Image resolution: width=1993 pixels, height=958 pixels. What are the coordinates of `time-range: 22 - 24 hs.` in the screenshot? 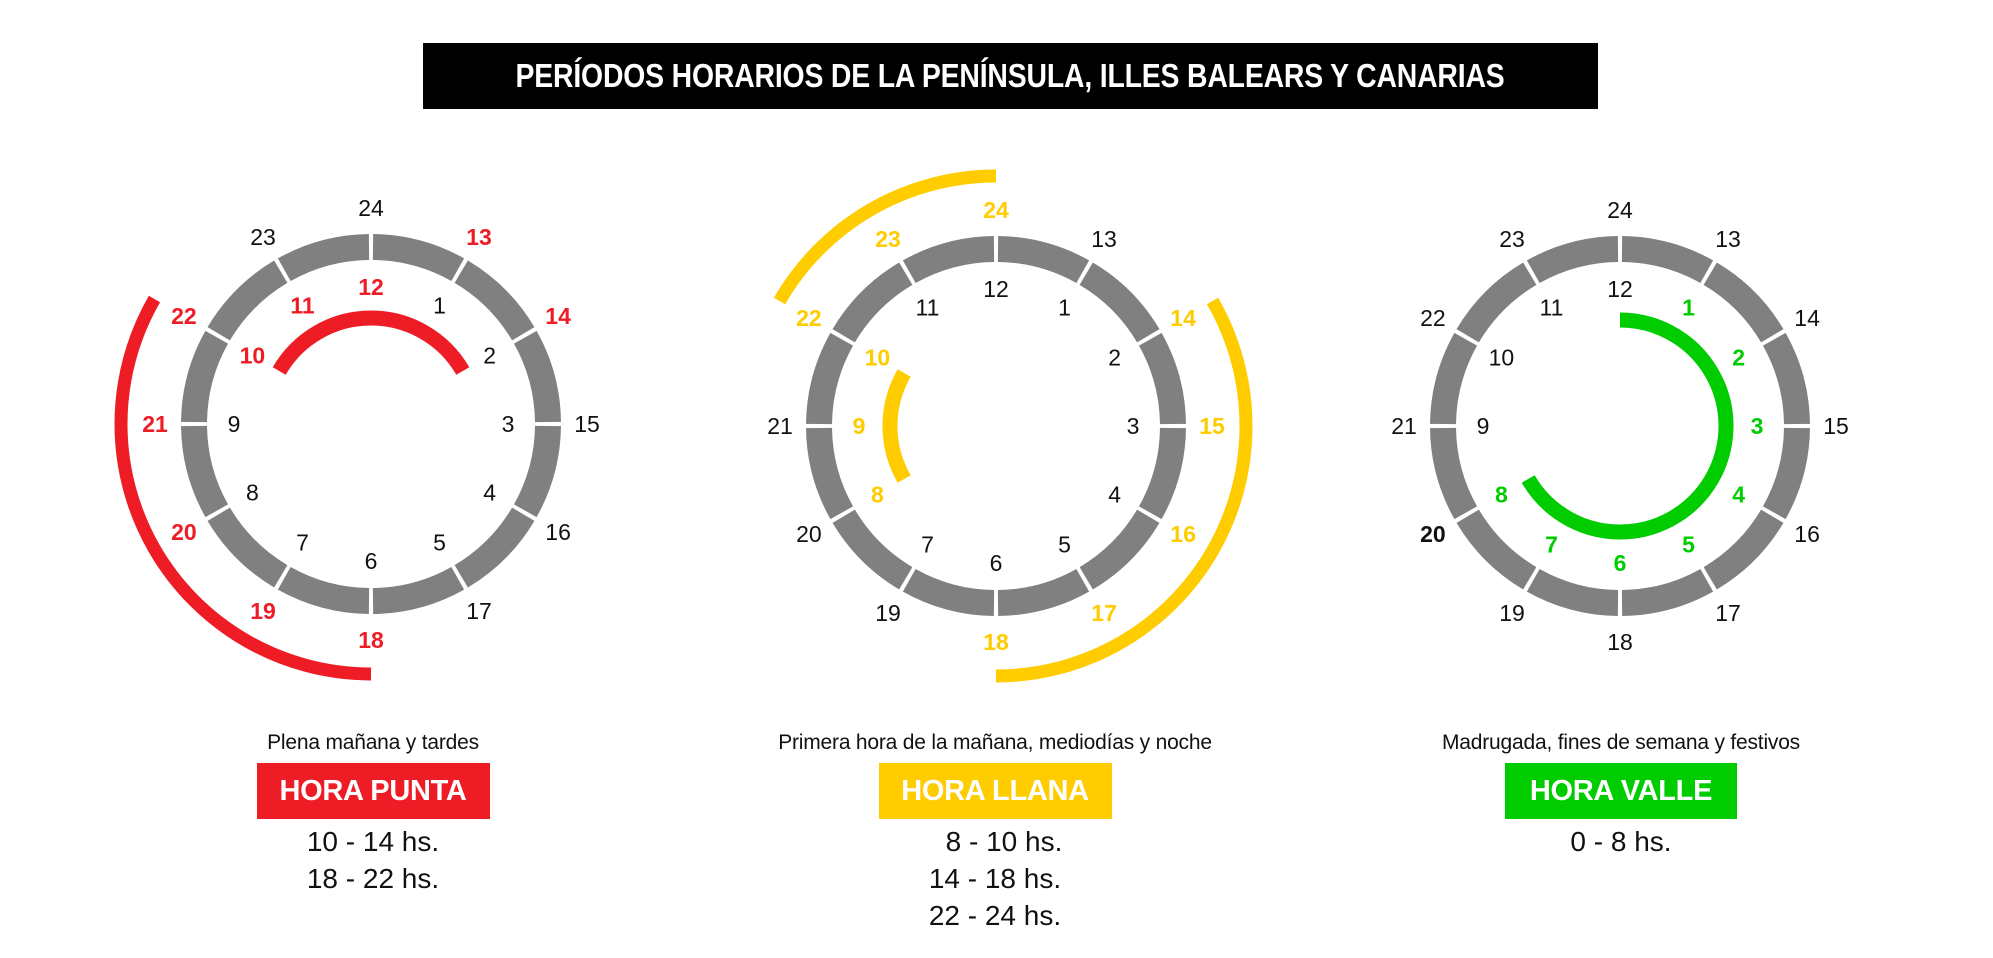 It's located at (995, 915).